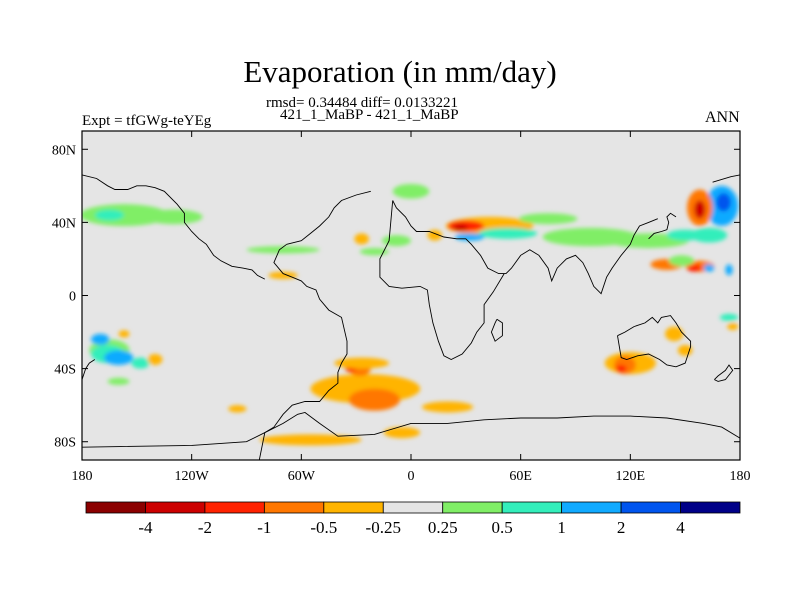 This screenshot has height=600, width=800. I want to click on season-label: ANN, so click(722, 117).